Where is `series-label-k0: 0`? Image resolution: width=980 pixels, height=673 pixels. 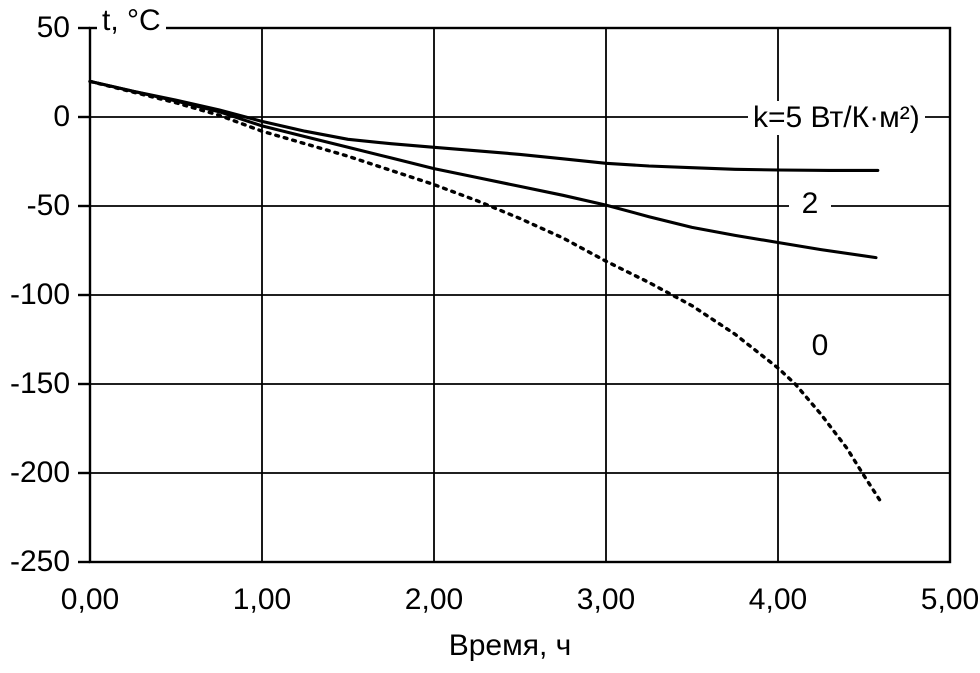
series-label-k0: 0 is located at coordinates (820, 346).